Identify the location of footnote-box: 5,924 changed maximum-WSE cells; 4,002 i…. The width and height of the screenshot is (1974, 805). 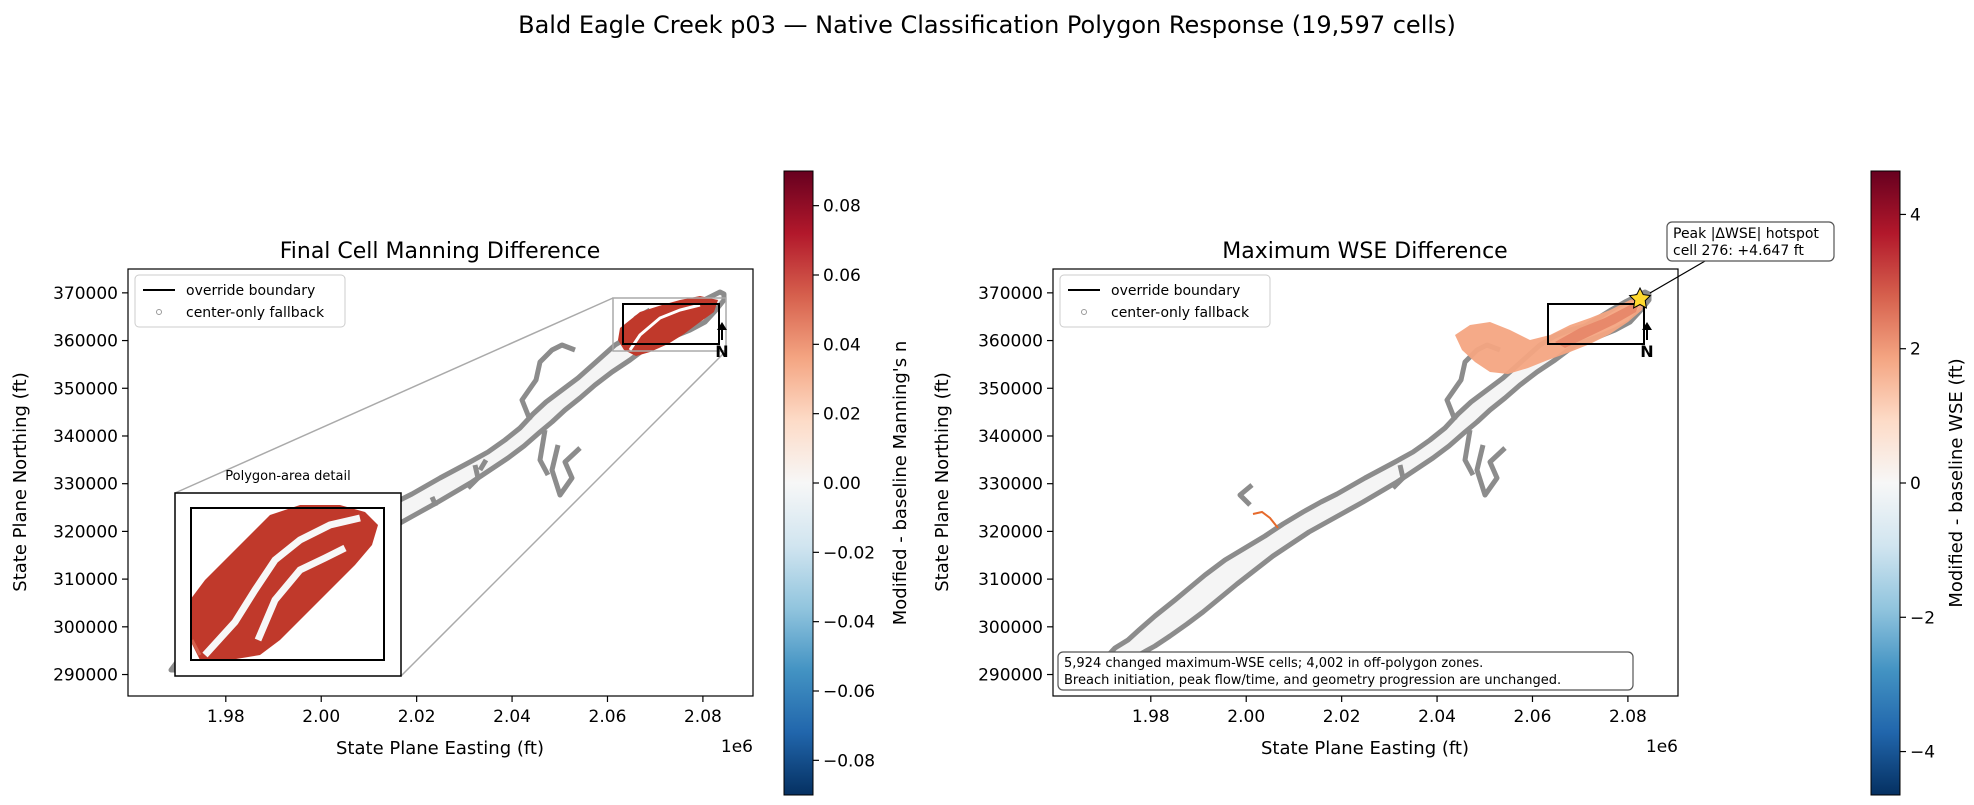
(1345, 671).